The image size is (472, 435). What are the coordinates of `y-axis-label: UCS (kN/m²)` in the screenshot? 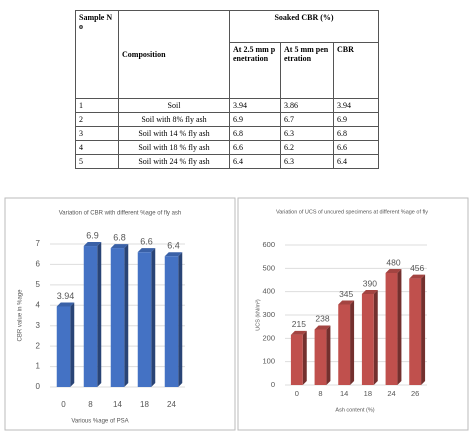 It's located at (258, 315).